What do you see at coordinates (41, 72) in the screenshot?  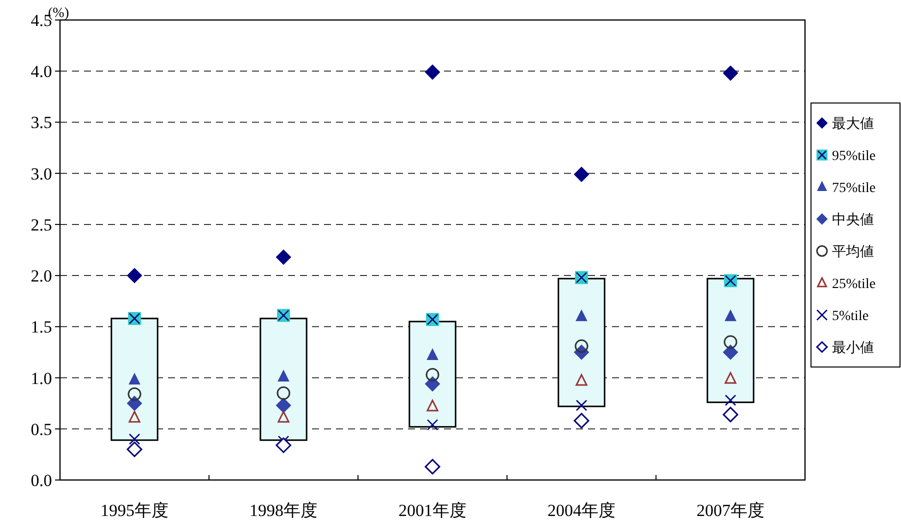 I see `y-tick-label: 4.0` at bounding box center [41, 72].